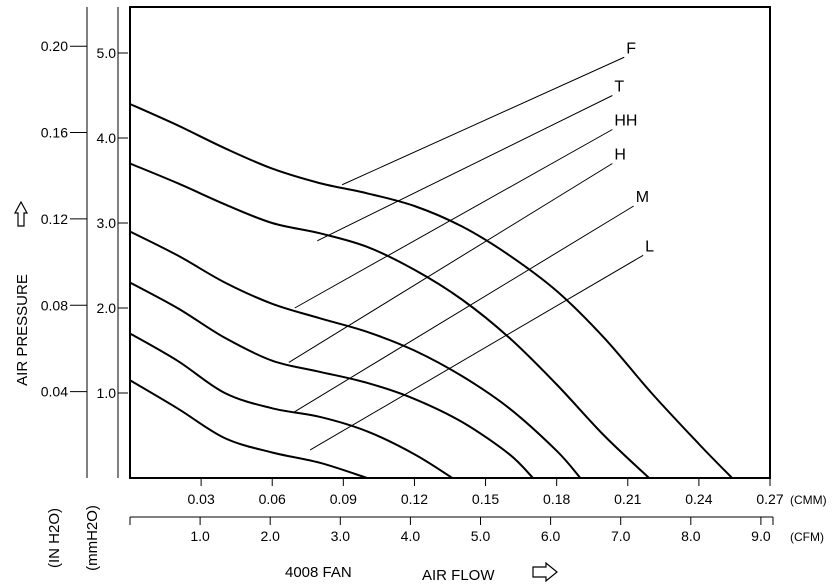 The height and width of the screenshot is (585, 836). Describe the element at coordinates (318, 572) in the screenshot. I see `chart-subtitle: 4008 FAN` at that location.